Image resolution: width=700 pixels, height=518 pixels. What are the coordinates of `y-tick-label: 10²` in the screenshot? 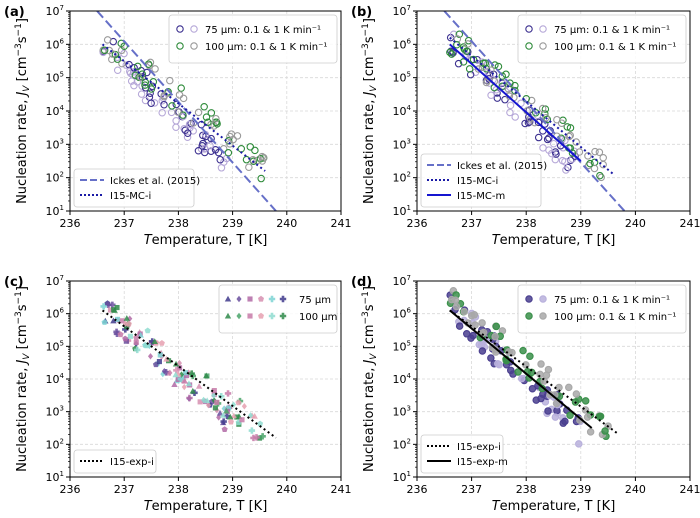 It's located at (402, 178).